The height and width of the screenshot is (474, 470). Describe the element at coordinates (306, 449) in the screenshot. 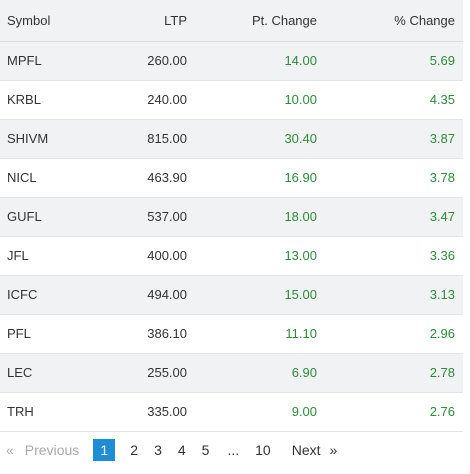

I see `next-label: Next` at that location.